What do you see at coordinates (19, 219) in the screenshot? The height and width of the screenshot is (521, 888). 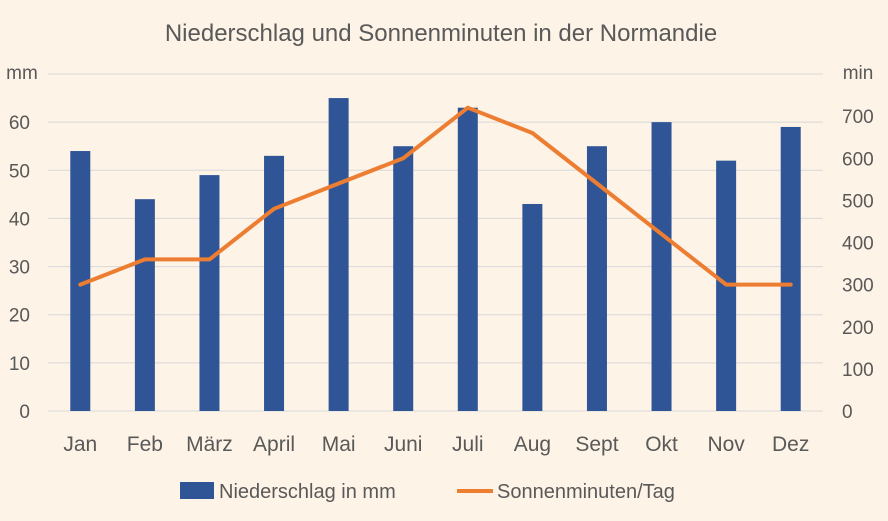 I see `left-tick-label: 40` at bounding box center [19, 219].